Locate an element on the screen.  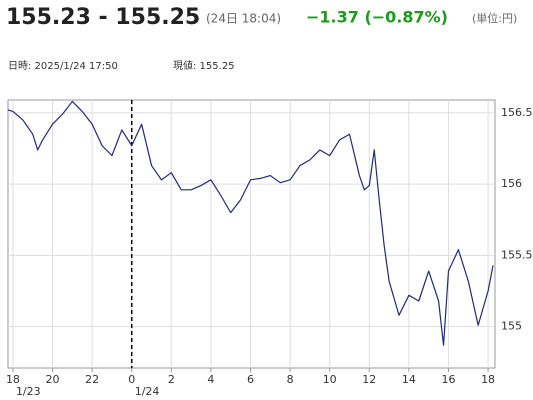
unit-note: (単位:円) is located at coordinates (494, 18).